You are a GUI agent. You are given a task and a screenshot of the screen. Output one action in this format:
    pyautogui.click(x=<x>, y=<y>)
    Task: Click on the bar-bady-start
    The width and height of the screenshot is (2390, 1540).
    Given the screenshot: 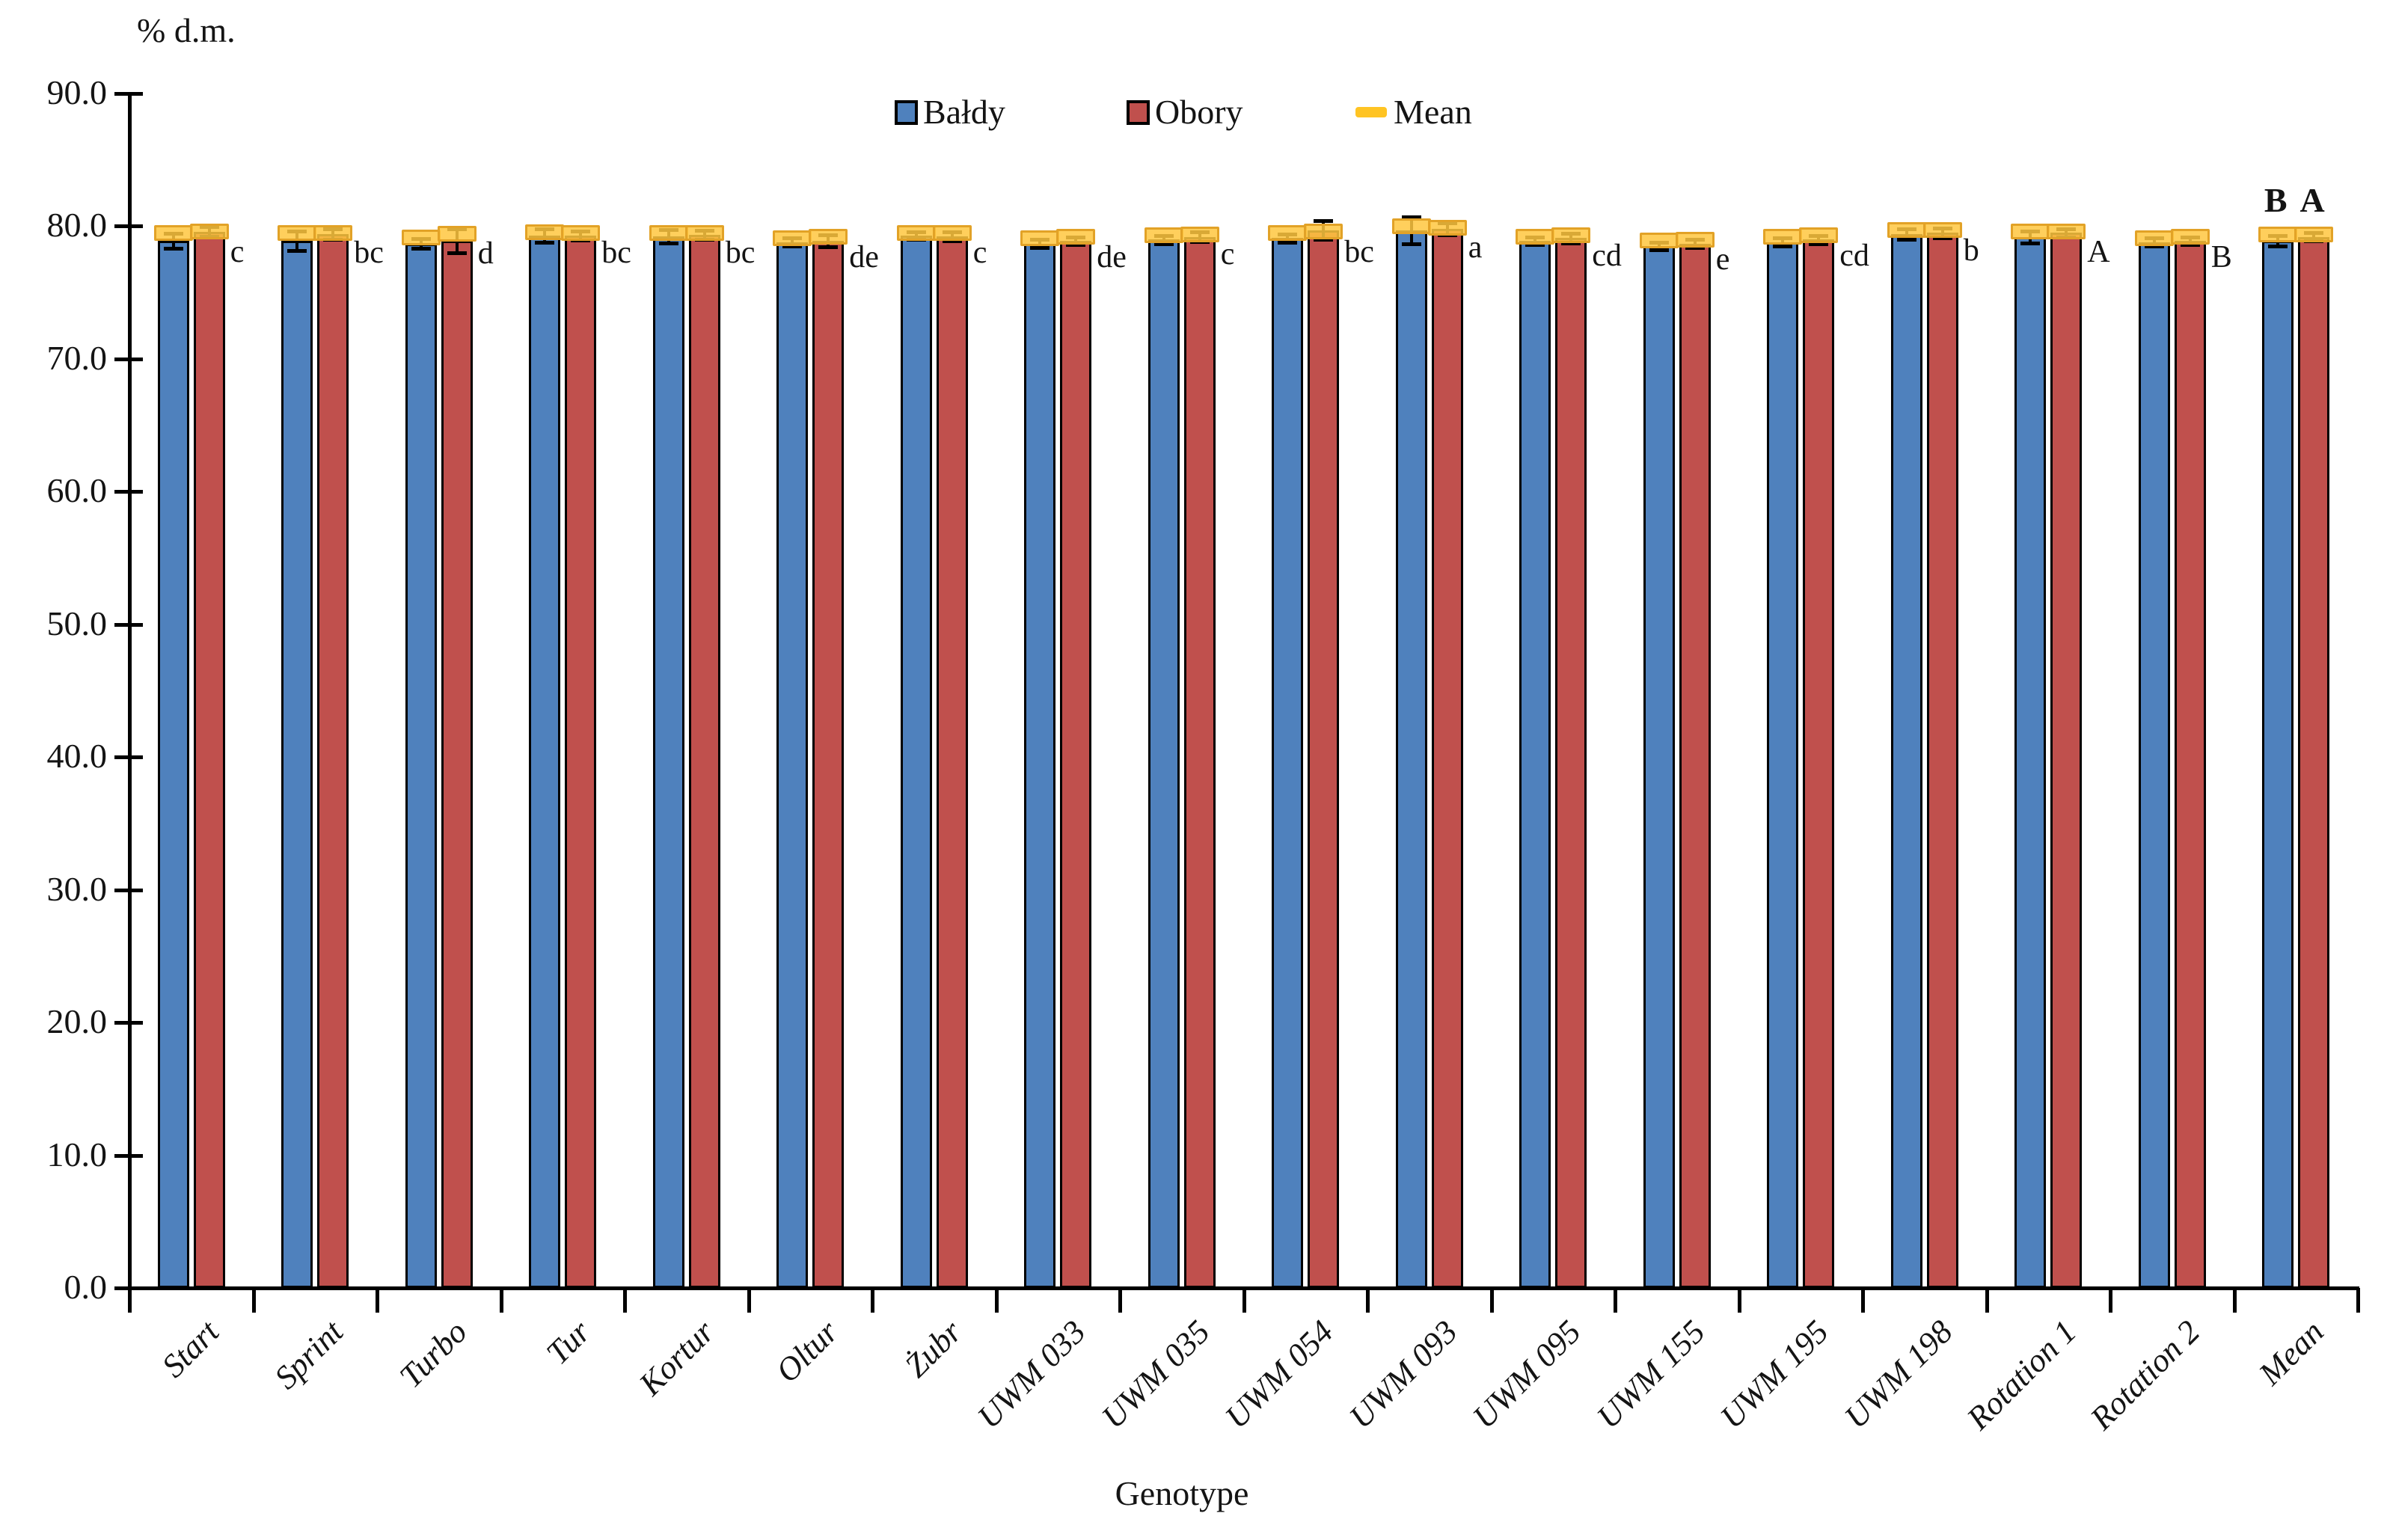 What is the action you would take?
    pyautogui.click(x=173, y=764)
    